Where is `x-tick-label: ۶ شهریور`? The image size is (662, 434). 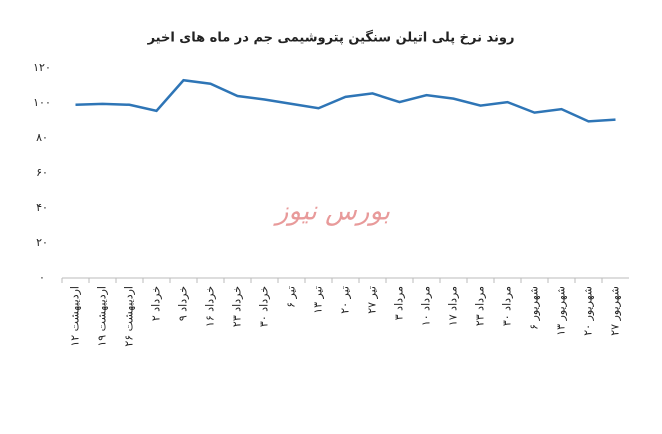 x-tick-label: ۶ شهریور is located at coordinates (534, 308).